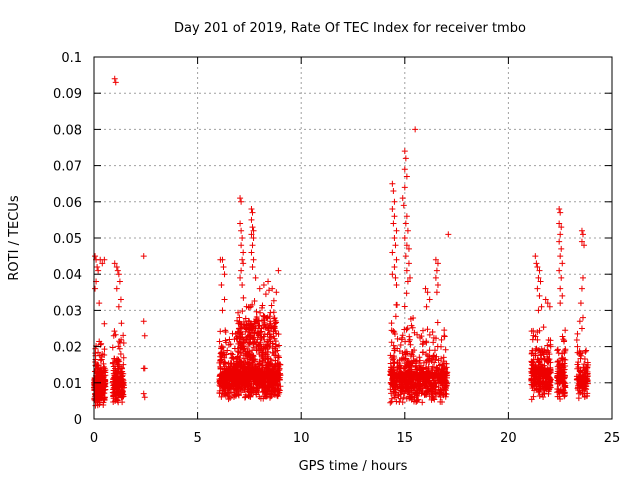 This screenshot has width=640, height=480. I want to click on y-tick-label: 0, so click(78, 420).